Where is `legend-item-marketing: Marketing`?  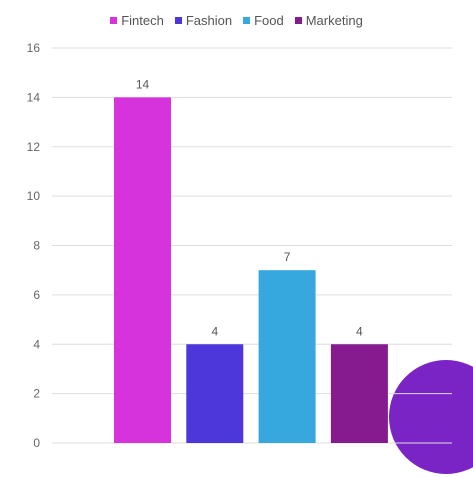 legend-item-marketing: Marketing is located at coordinates (328, 20).